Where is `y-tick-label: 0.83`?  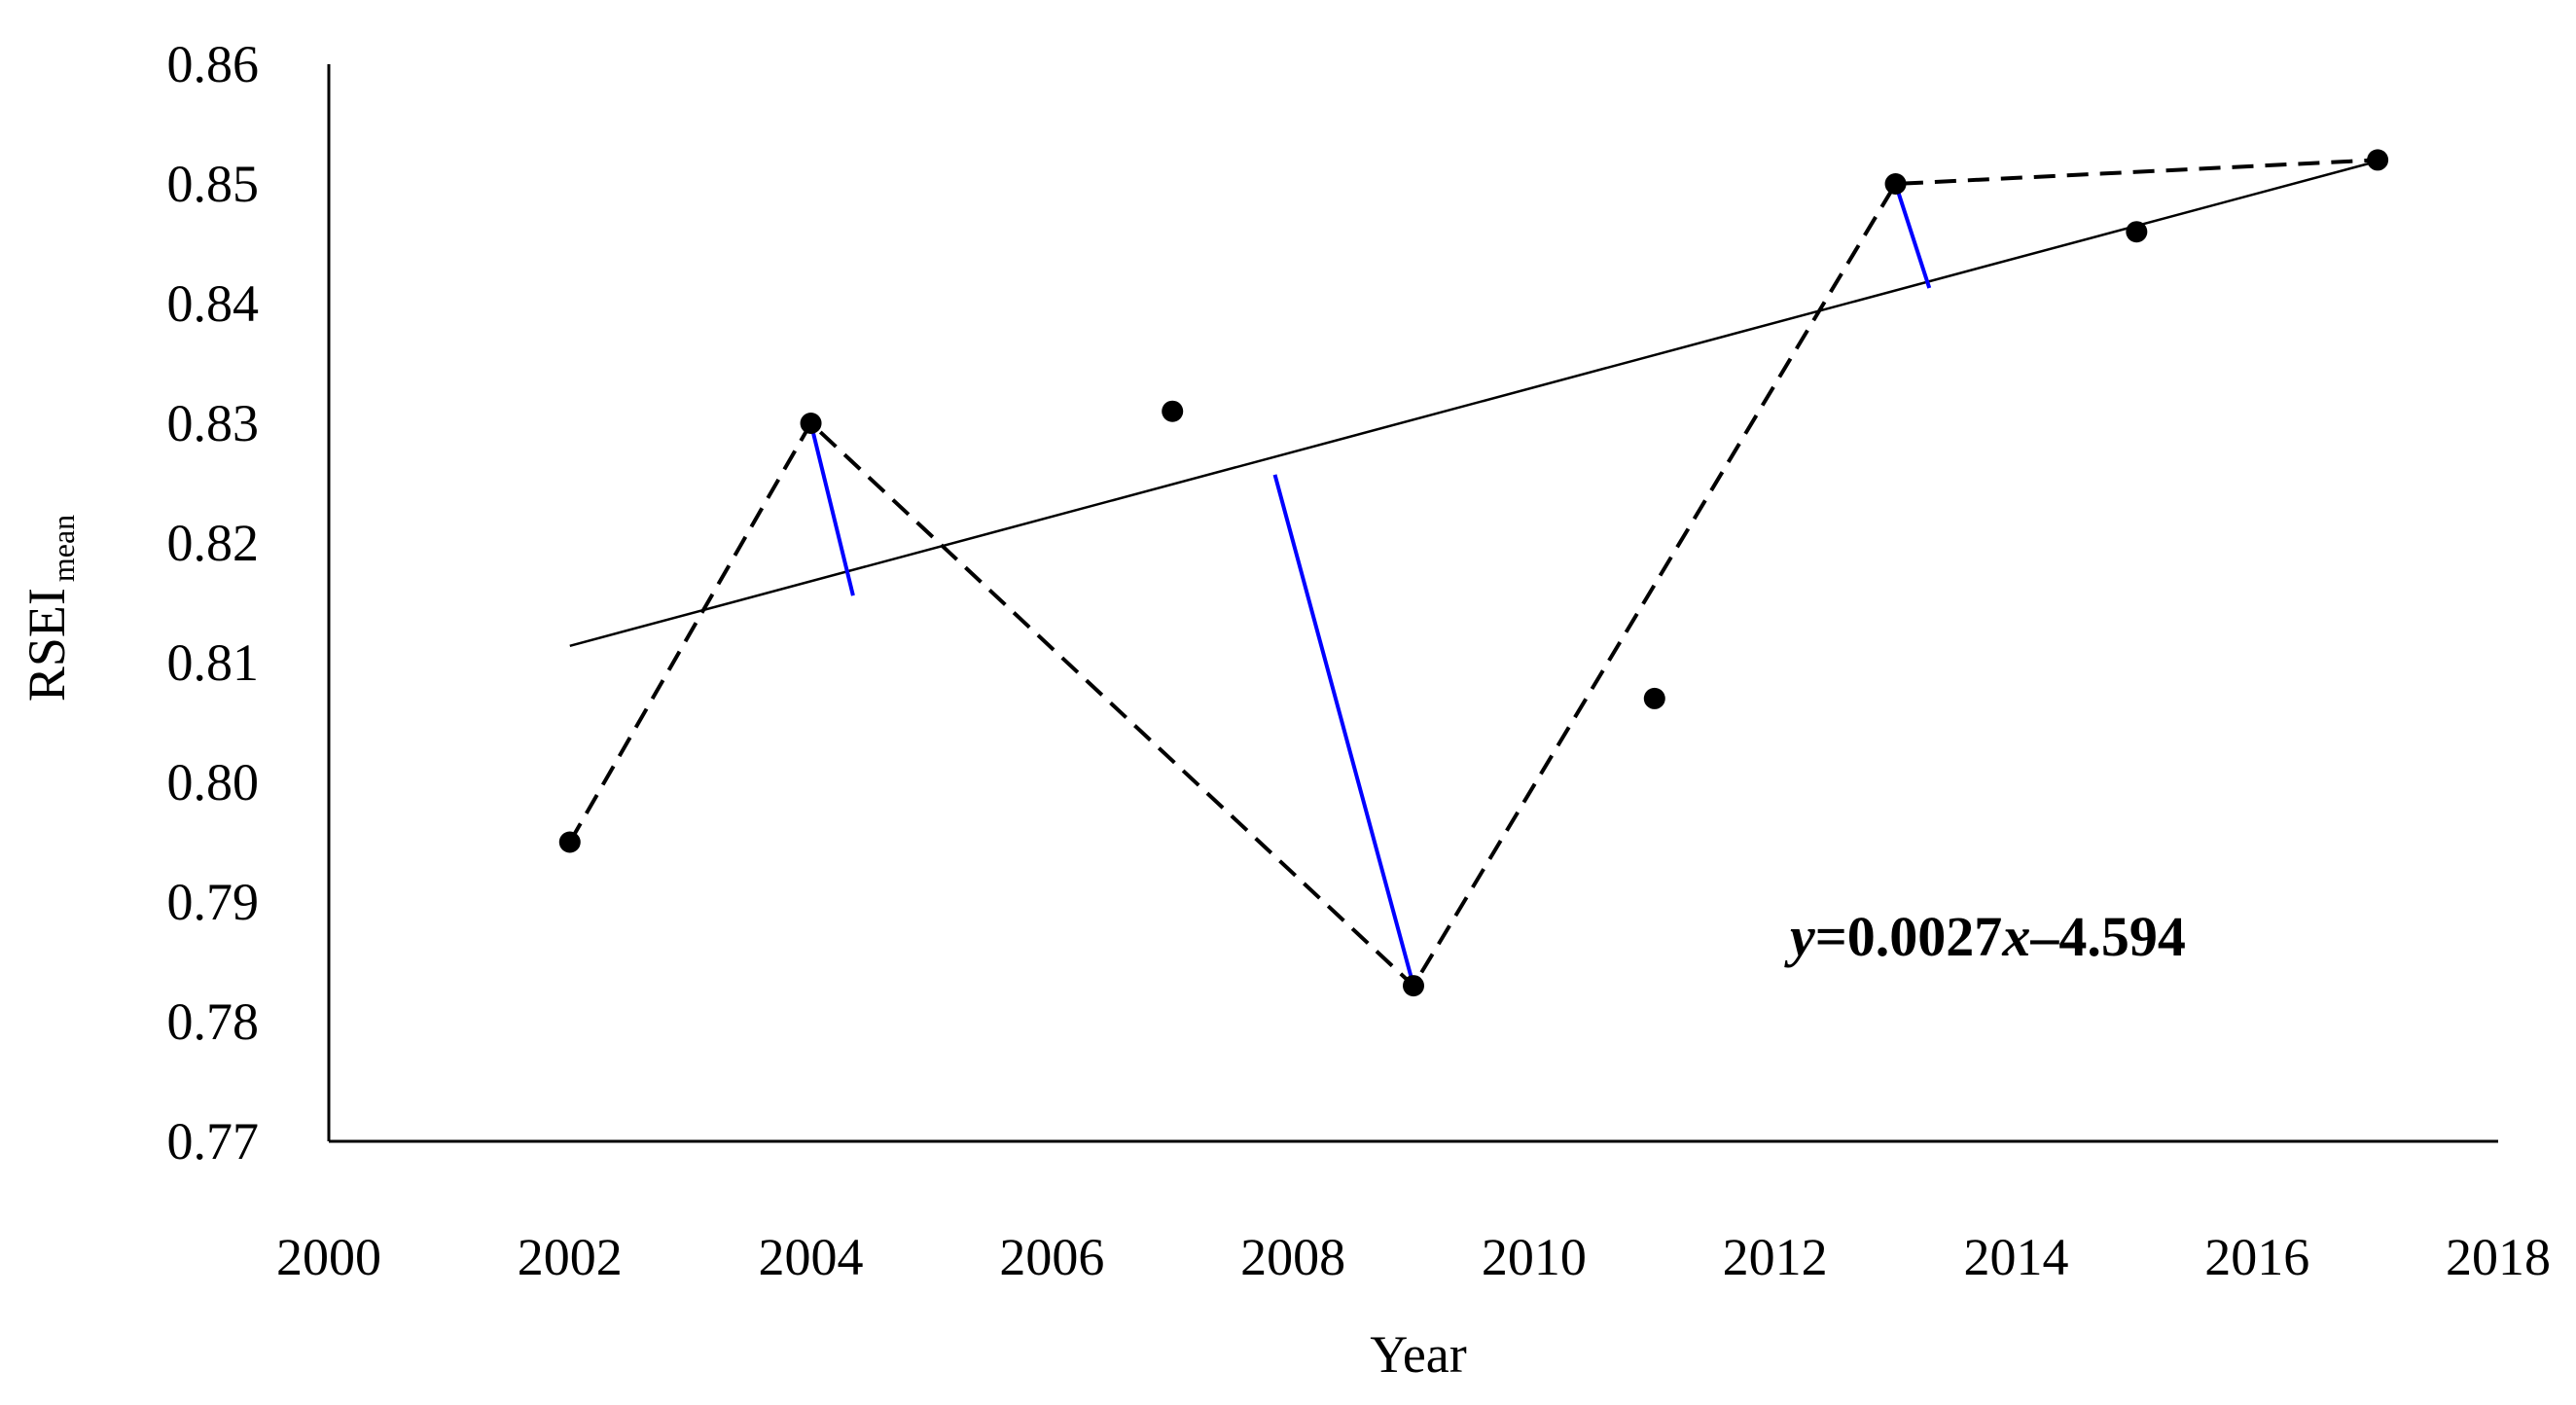
y-tick-label: 0.83 is located at coordinates (213, 423).